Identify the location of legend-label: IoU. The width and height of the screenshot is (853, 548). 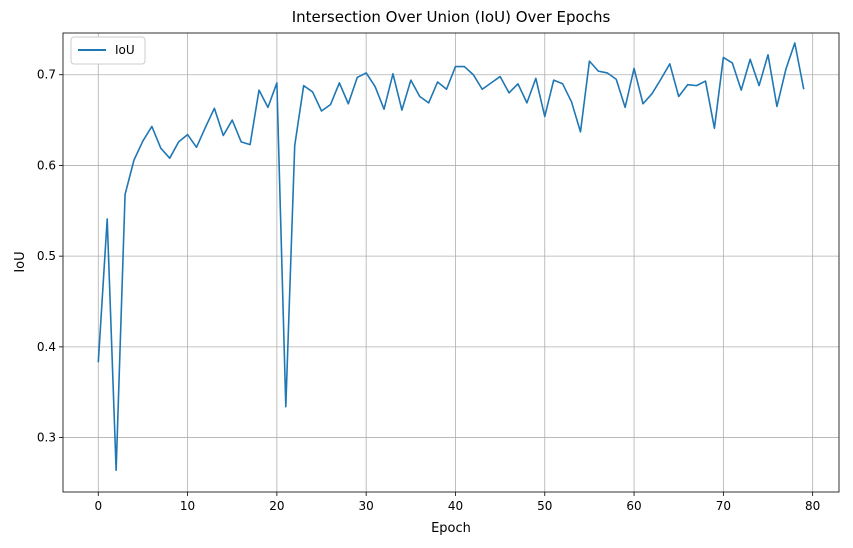
(125, 50).